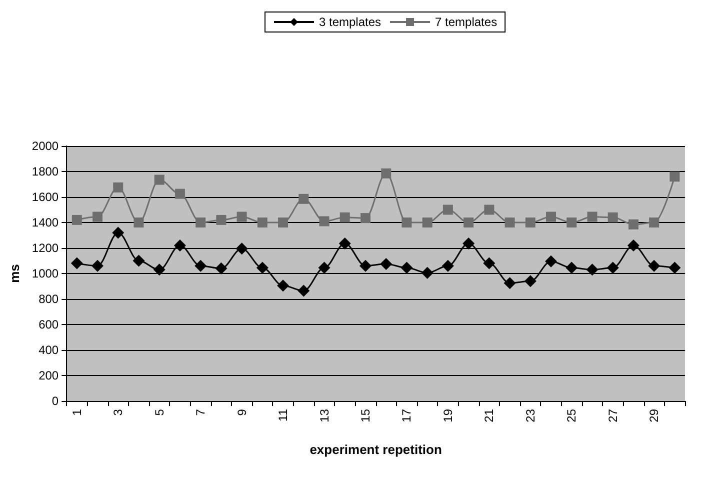 The height and width of the screenshot is (481, 715). Describe the element at coordinates (201, 412) in the screenshot. I see `x-tick-label: 7` at that location.